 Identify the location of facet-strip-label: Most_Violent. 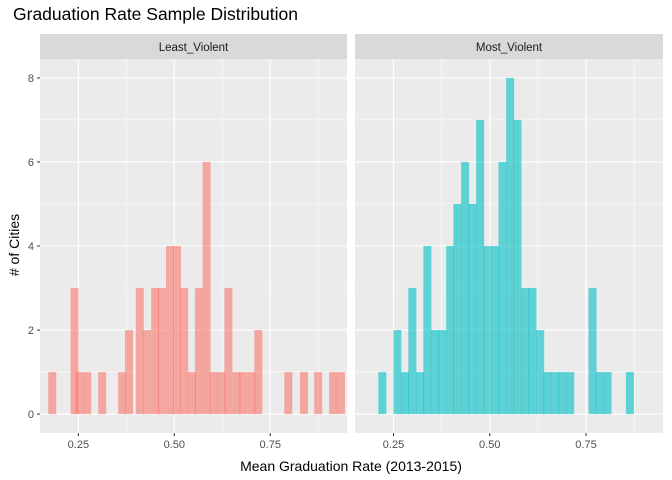
(509, 48).